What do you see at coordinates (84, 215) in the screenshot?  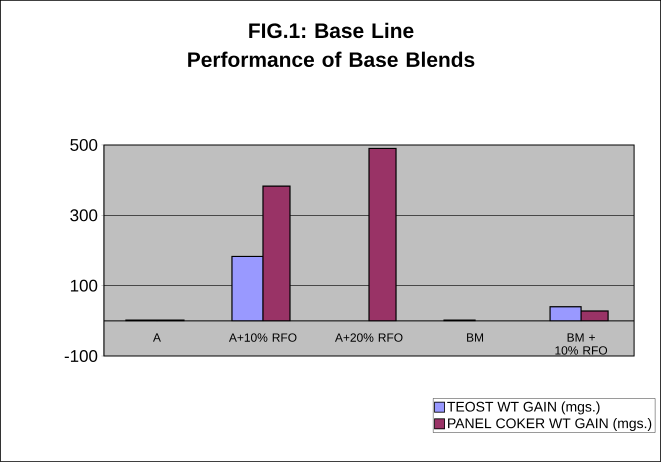 I see `y-tick-label: 300` at bounding box center [84, 215].